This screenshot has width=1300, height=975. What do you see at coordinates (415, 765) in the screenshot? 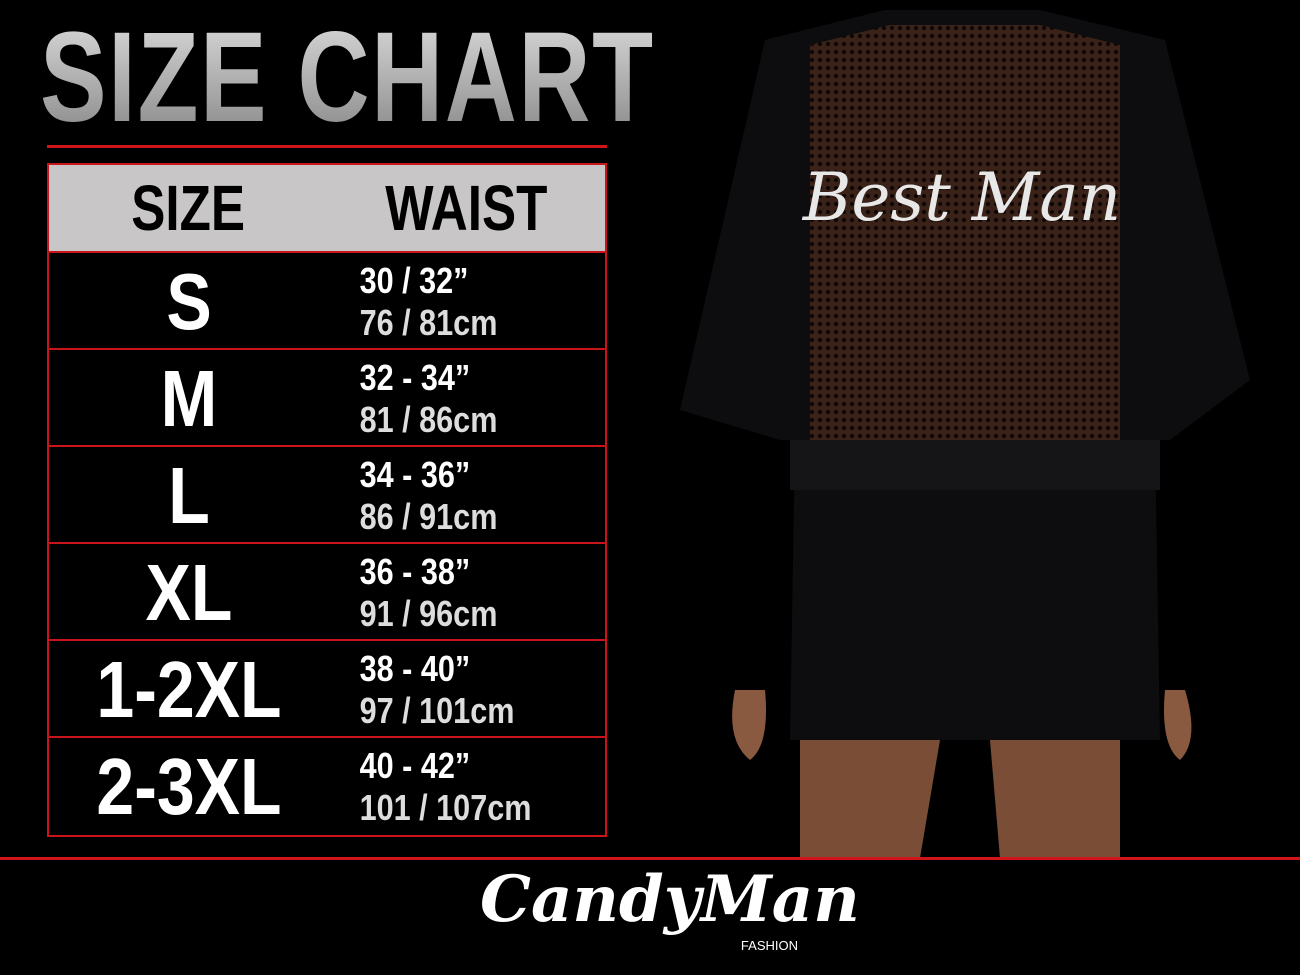
I see `waist-inches: 40 - 42”` at bounding box center [415, 765].